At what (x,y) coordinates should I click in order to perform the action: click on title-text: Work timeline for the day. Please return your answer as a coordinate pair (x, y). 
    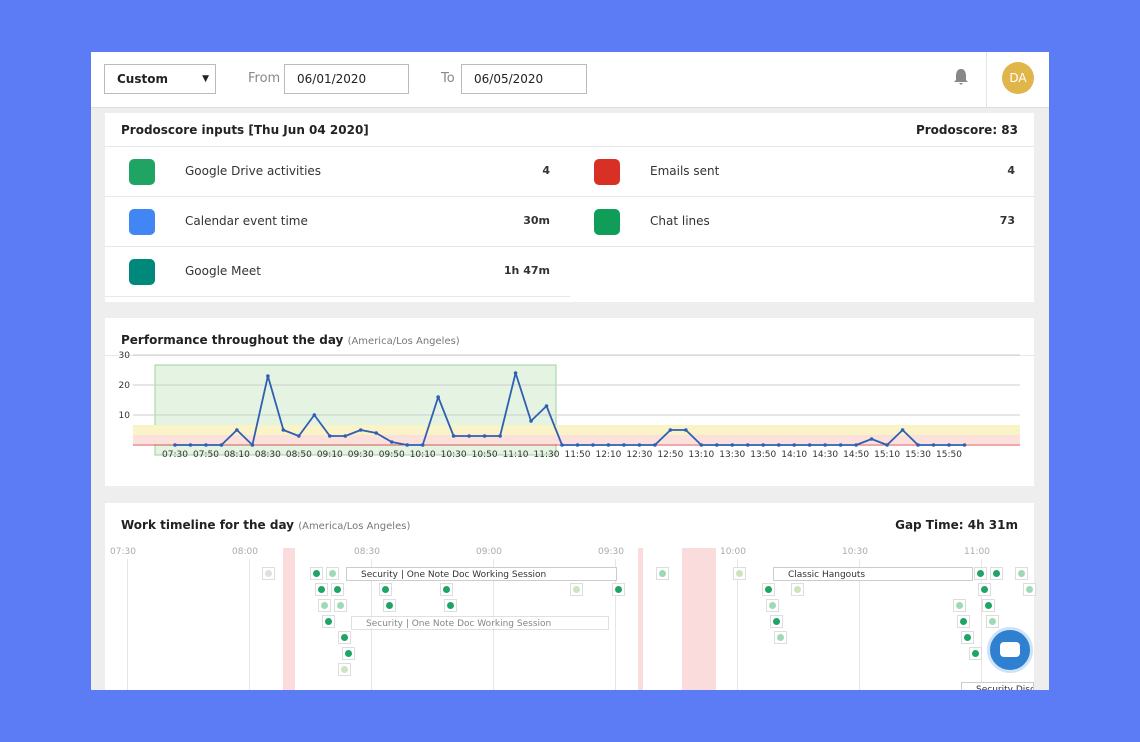
    Looking at the image, I should click on (208, 525).